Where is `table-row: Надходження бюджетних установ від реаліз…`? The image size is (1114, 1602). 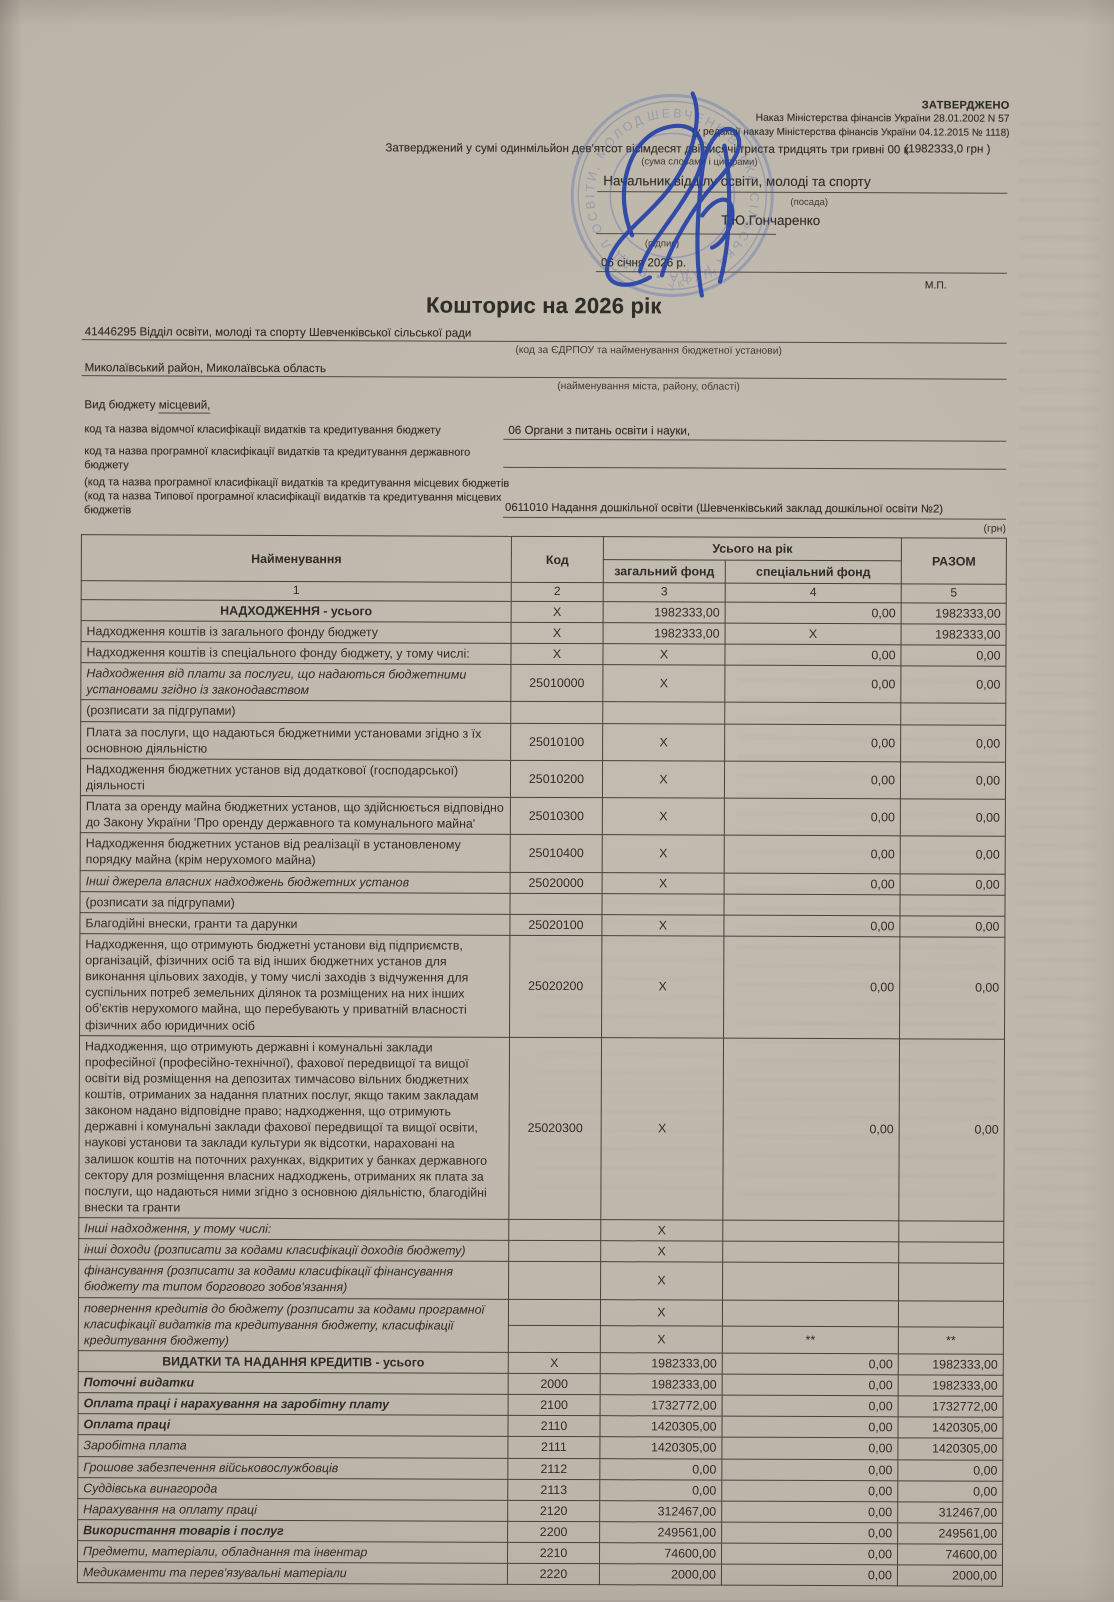
table-row: Надходження бюджетних установ від реаліз… is located at coordinates (543, 853).